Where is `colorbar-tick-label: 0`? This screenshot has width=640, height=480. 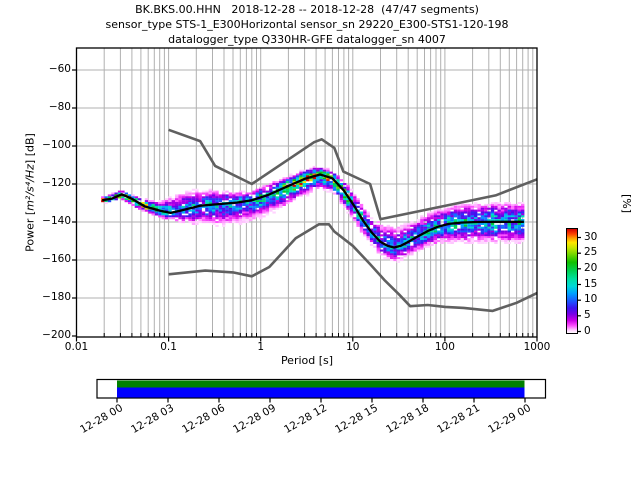 colorbar-tick-label: 0 is located at coordinates (587, 330).